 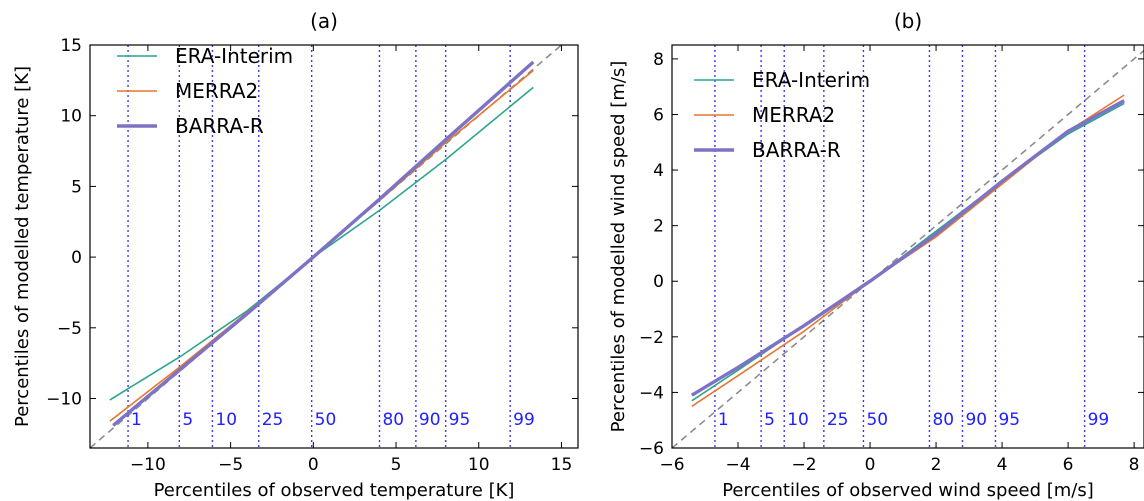 I want to click on y-axis-label: Percentiles of modelled wind speed [m/s], so click(x=618, y=247).